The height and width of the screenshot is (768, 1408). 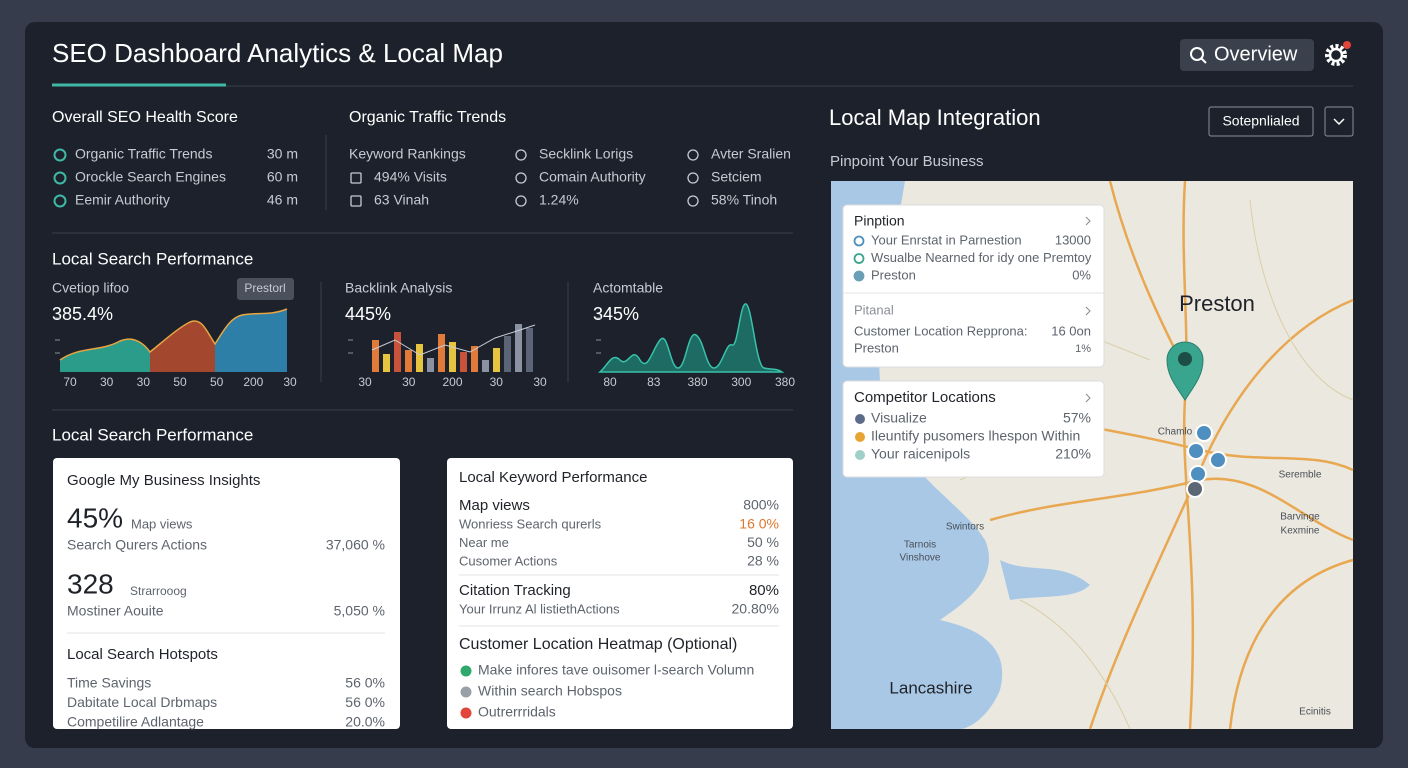 What do you see at coordinates (755, 609) in the screenshot?
I see `citation-sub-value: 20.80%` at bounding box center [755, 609].